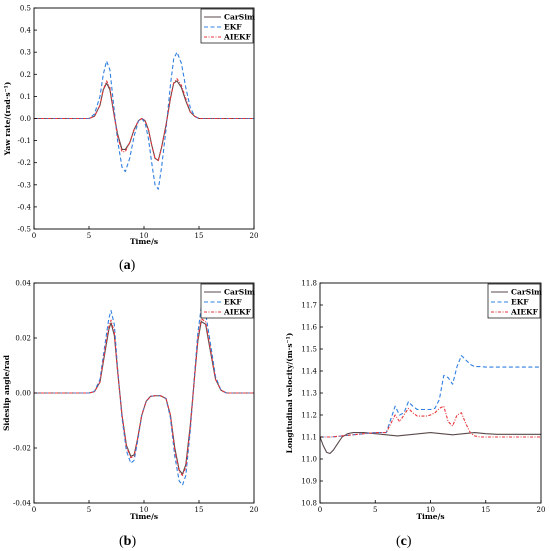  What do you see at coordinates (309, 306) in the screenshot?
I see `y-tick-label: 11.7` at bounding box center [309, 306].